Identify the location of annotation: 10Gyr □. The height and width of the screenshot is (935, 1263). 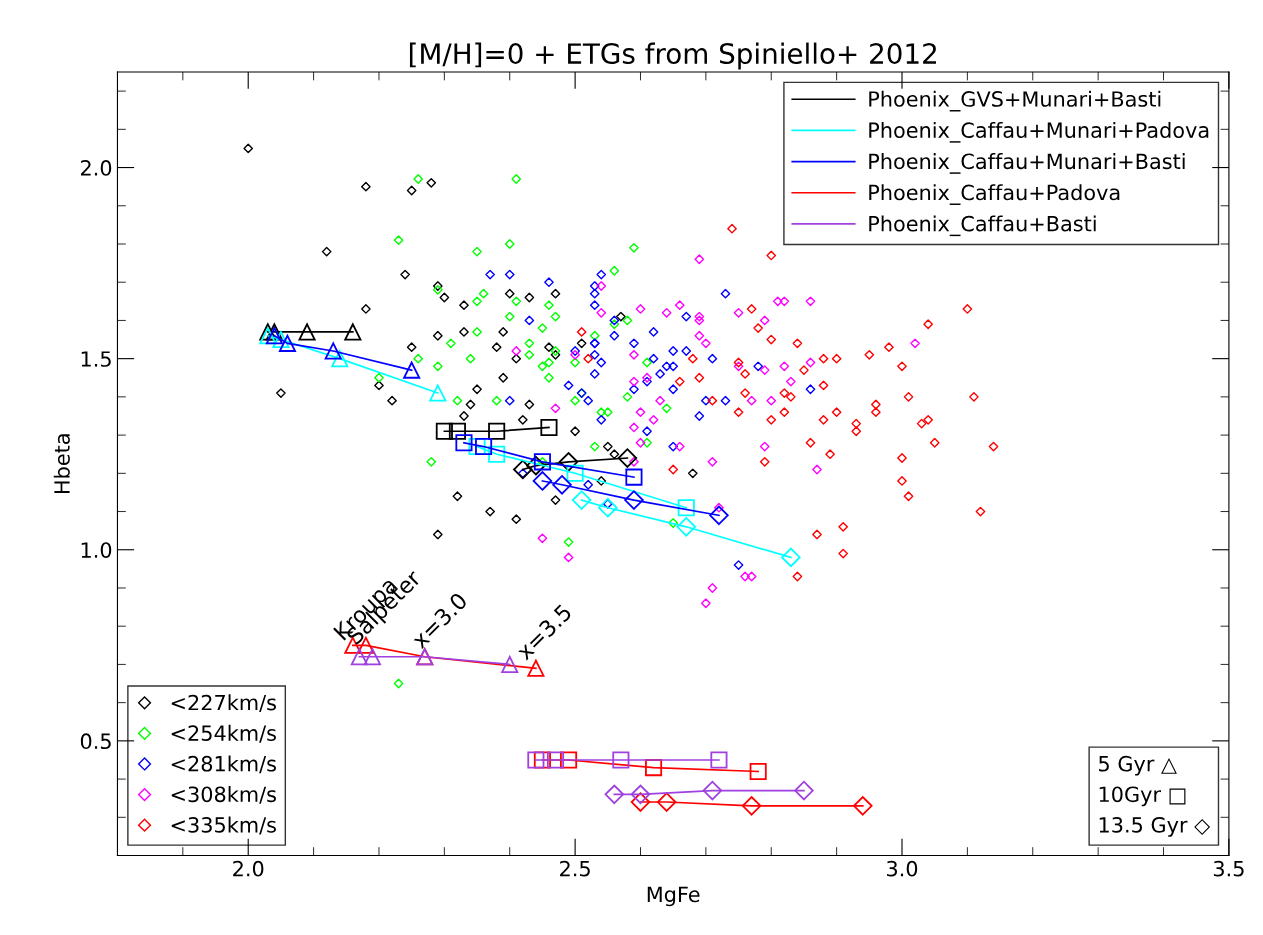
(1142, 796).